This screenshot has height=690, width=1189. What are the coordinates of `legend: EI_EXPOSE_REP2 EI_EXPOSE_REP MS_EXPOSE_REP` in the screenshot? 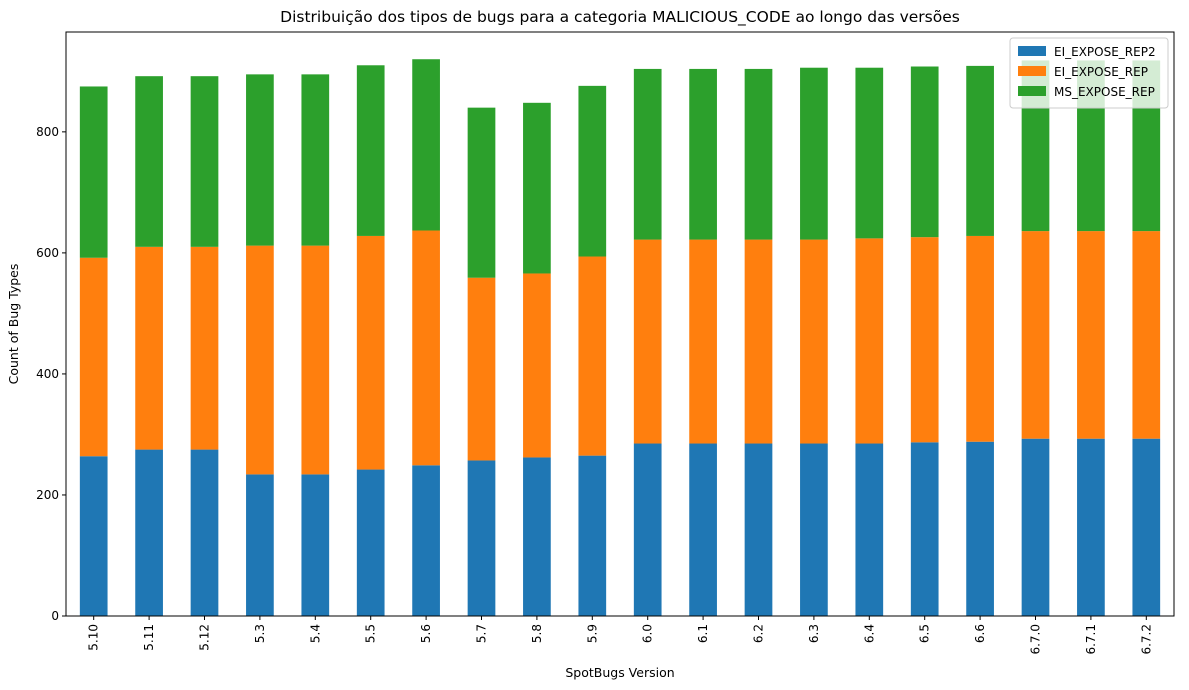 It's located at (1089, 73).